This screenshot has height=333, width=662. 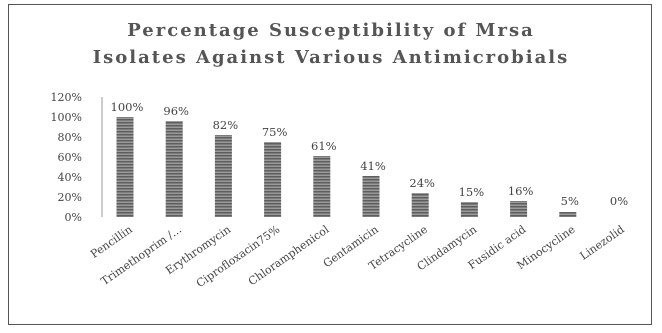 I want to click on data-label: 82%, so click(x=226, y=125).